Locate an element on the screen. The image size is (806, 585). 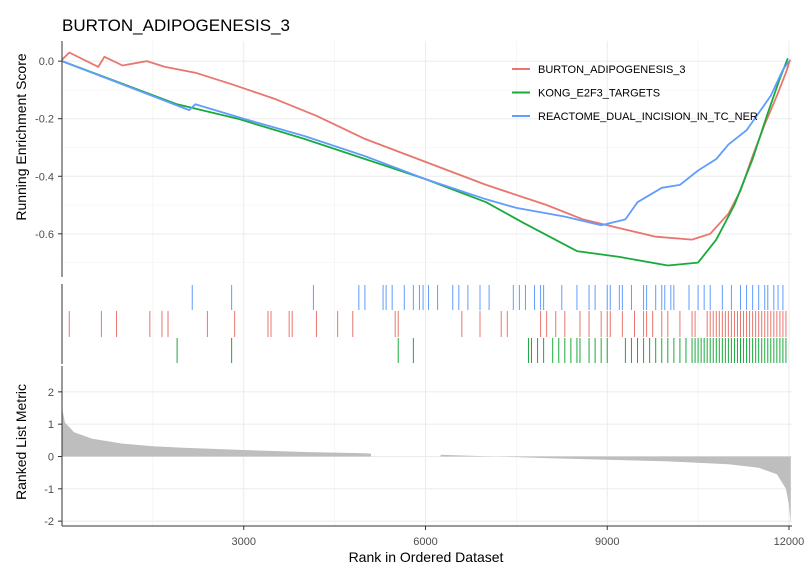
y-tick-label: -0.4 is located at coordinates (44, 177).